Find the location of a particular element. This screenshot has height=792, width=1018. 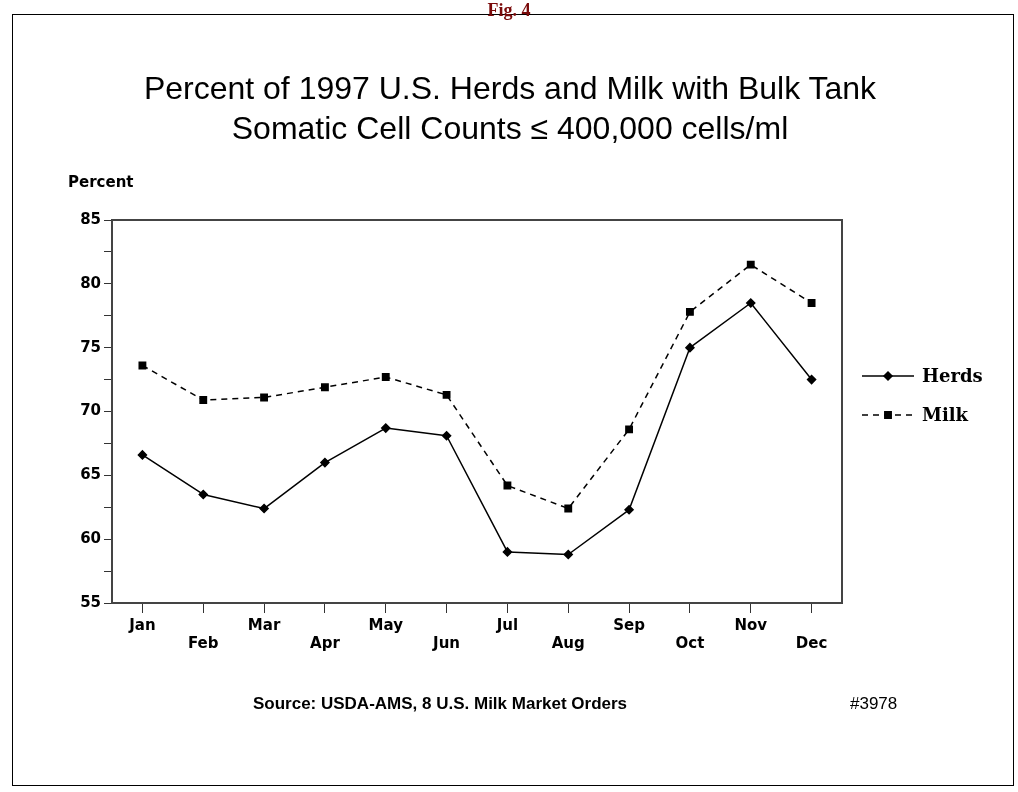

x-tick-label: Dec is located at coordinates (811, 642).